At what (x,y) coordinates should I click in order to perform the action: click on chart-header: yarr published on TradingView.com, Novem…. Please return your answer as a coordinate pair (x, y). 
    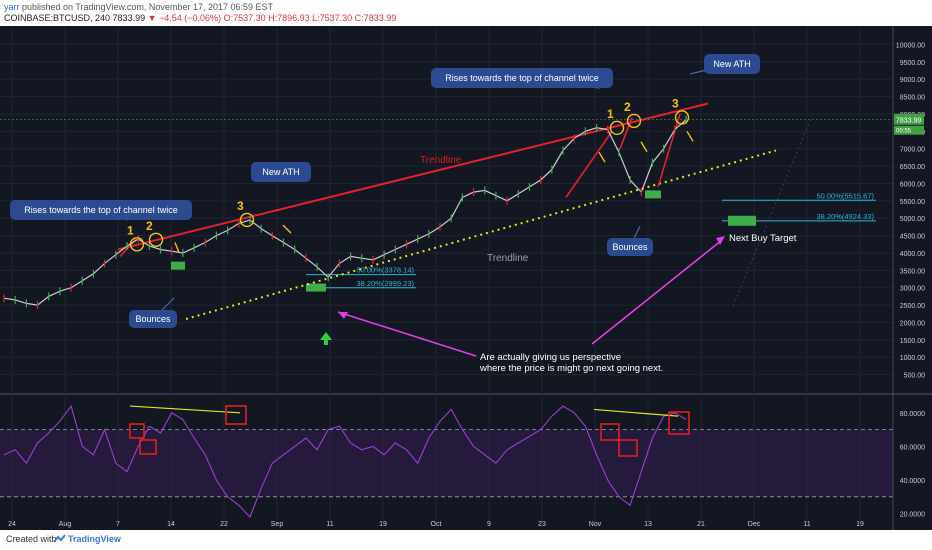
    Looking at the image, I should click on (466, 13).